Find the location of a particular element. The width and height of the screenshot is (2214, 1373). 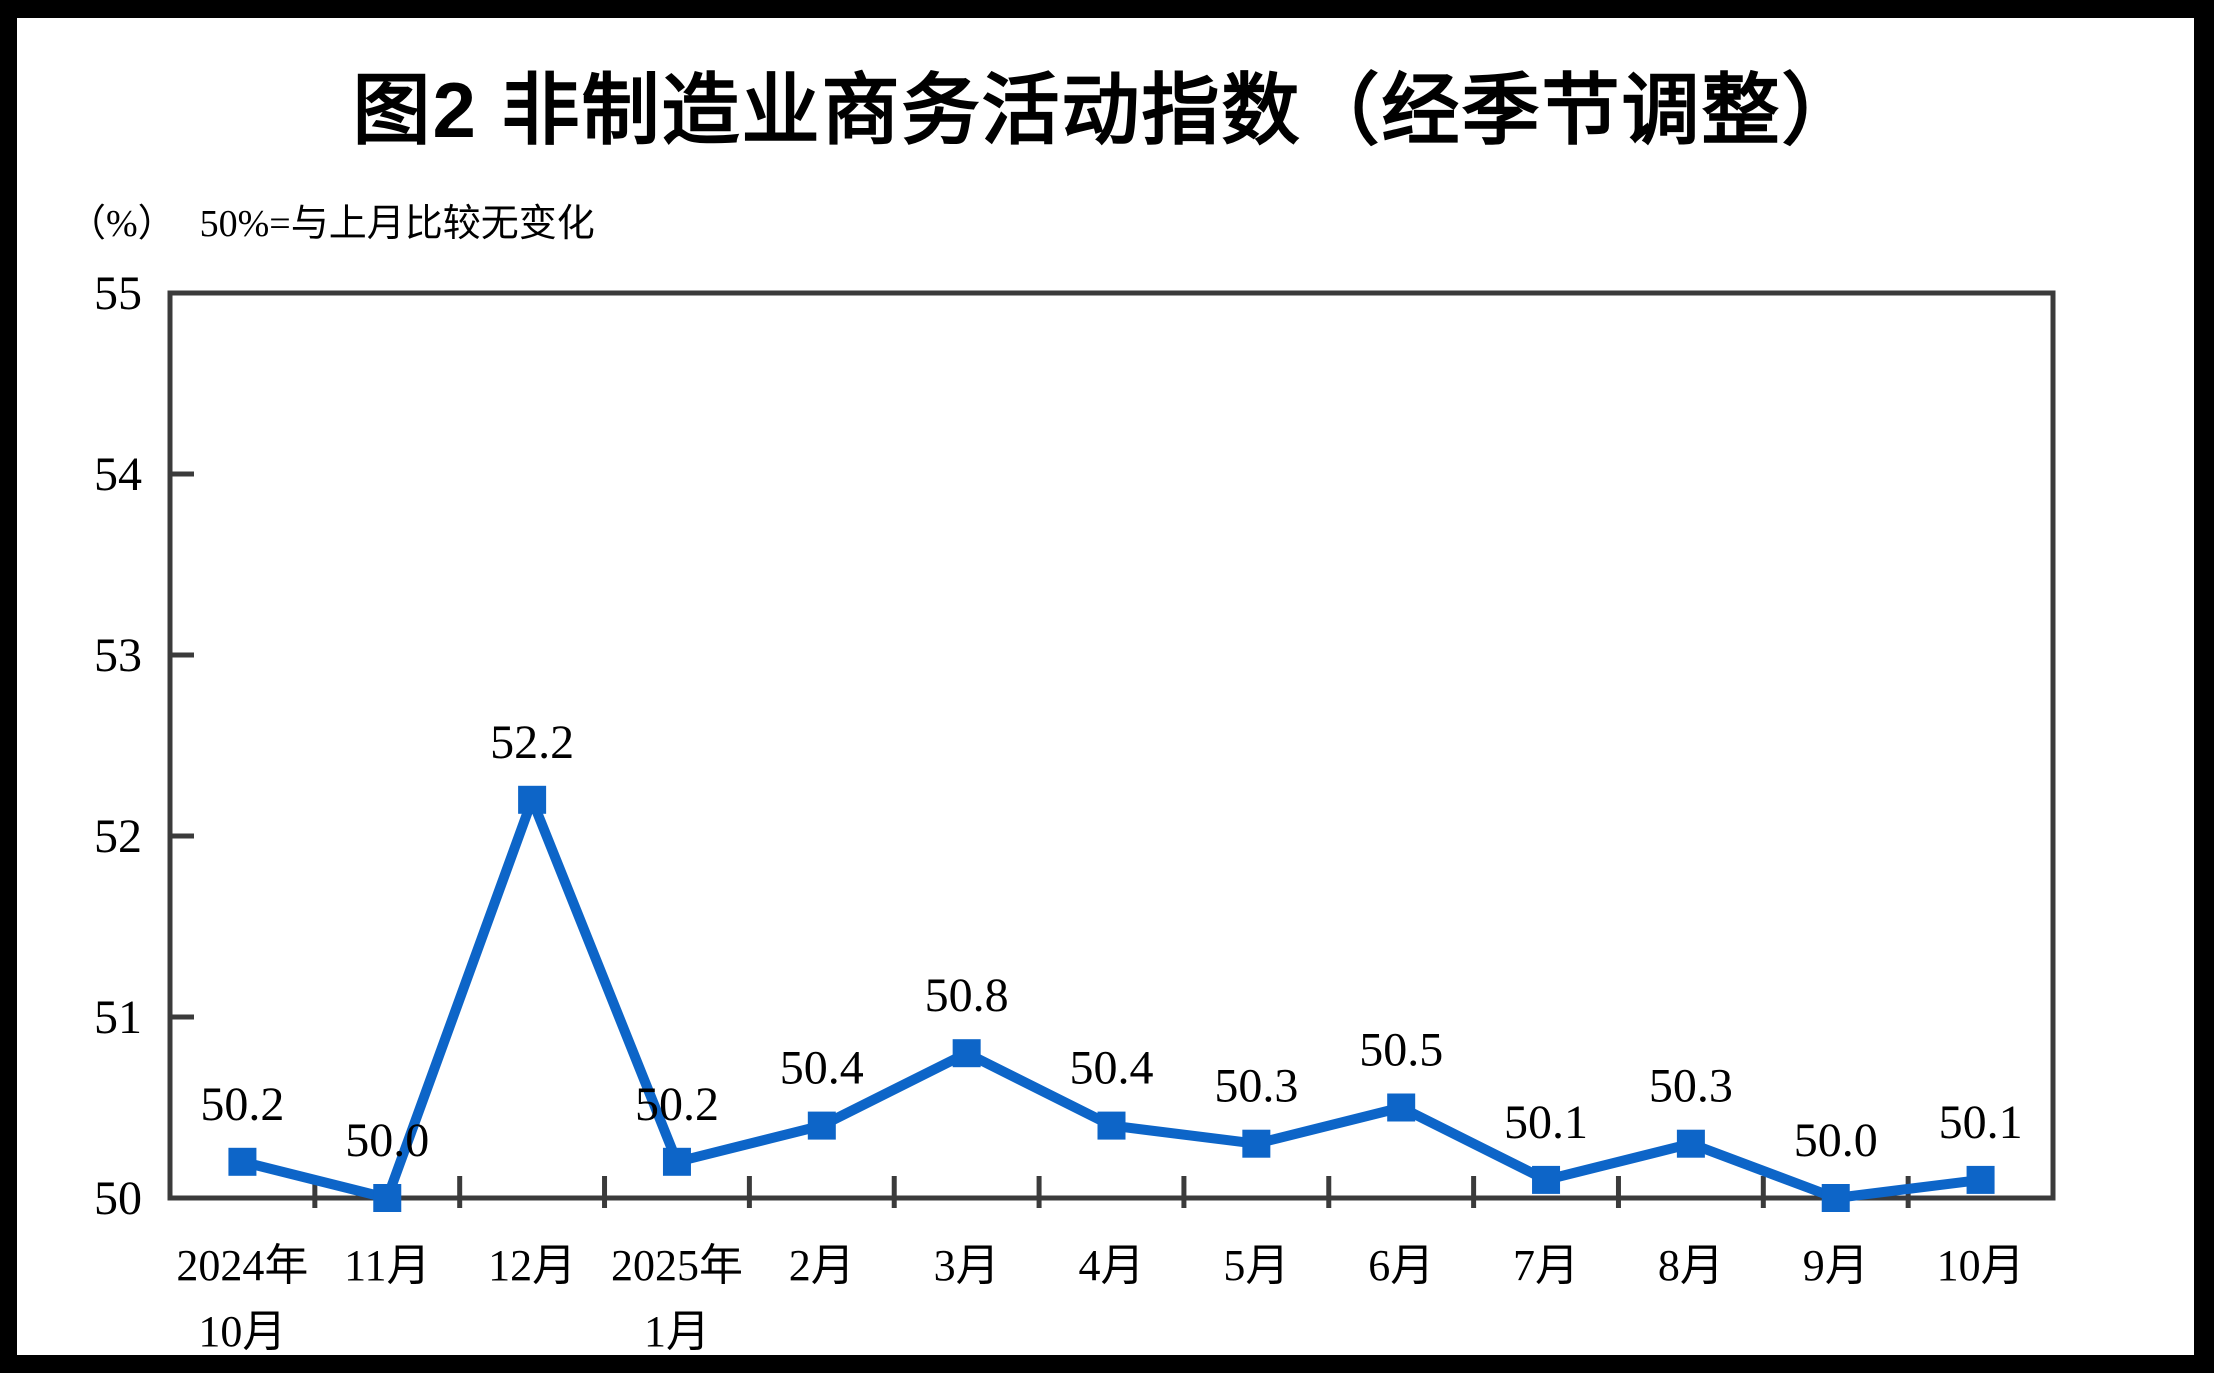

y-axis-label: 53 is located at coordinates (118, 655).